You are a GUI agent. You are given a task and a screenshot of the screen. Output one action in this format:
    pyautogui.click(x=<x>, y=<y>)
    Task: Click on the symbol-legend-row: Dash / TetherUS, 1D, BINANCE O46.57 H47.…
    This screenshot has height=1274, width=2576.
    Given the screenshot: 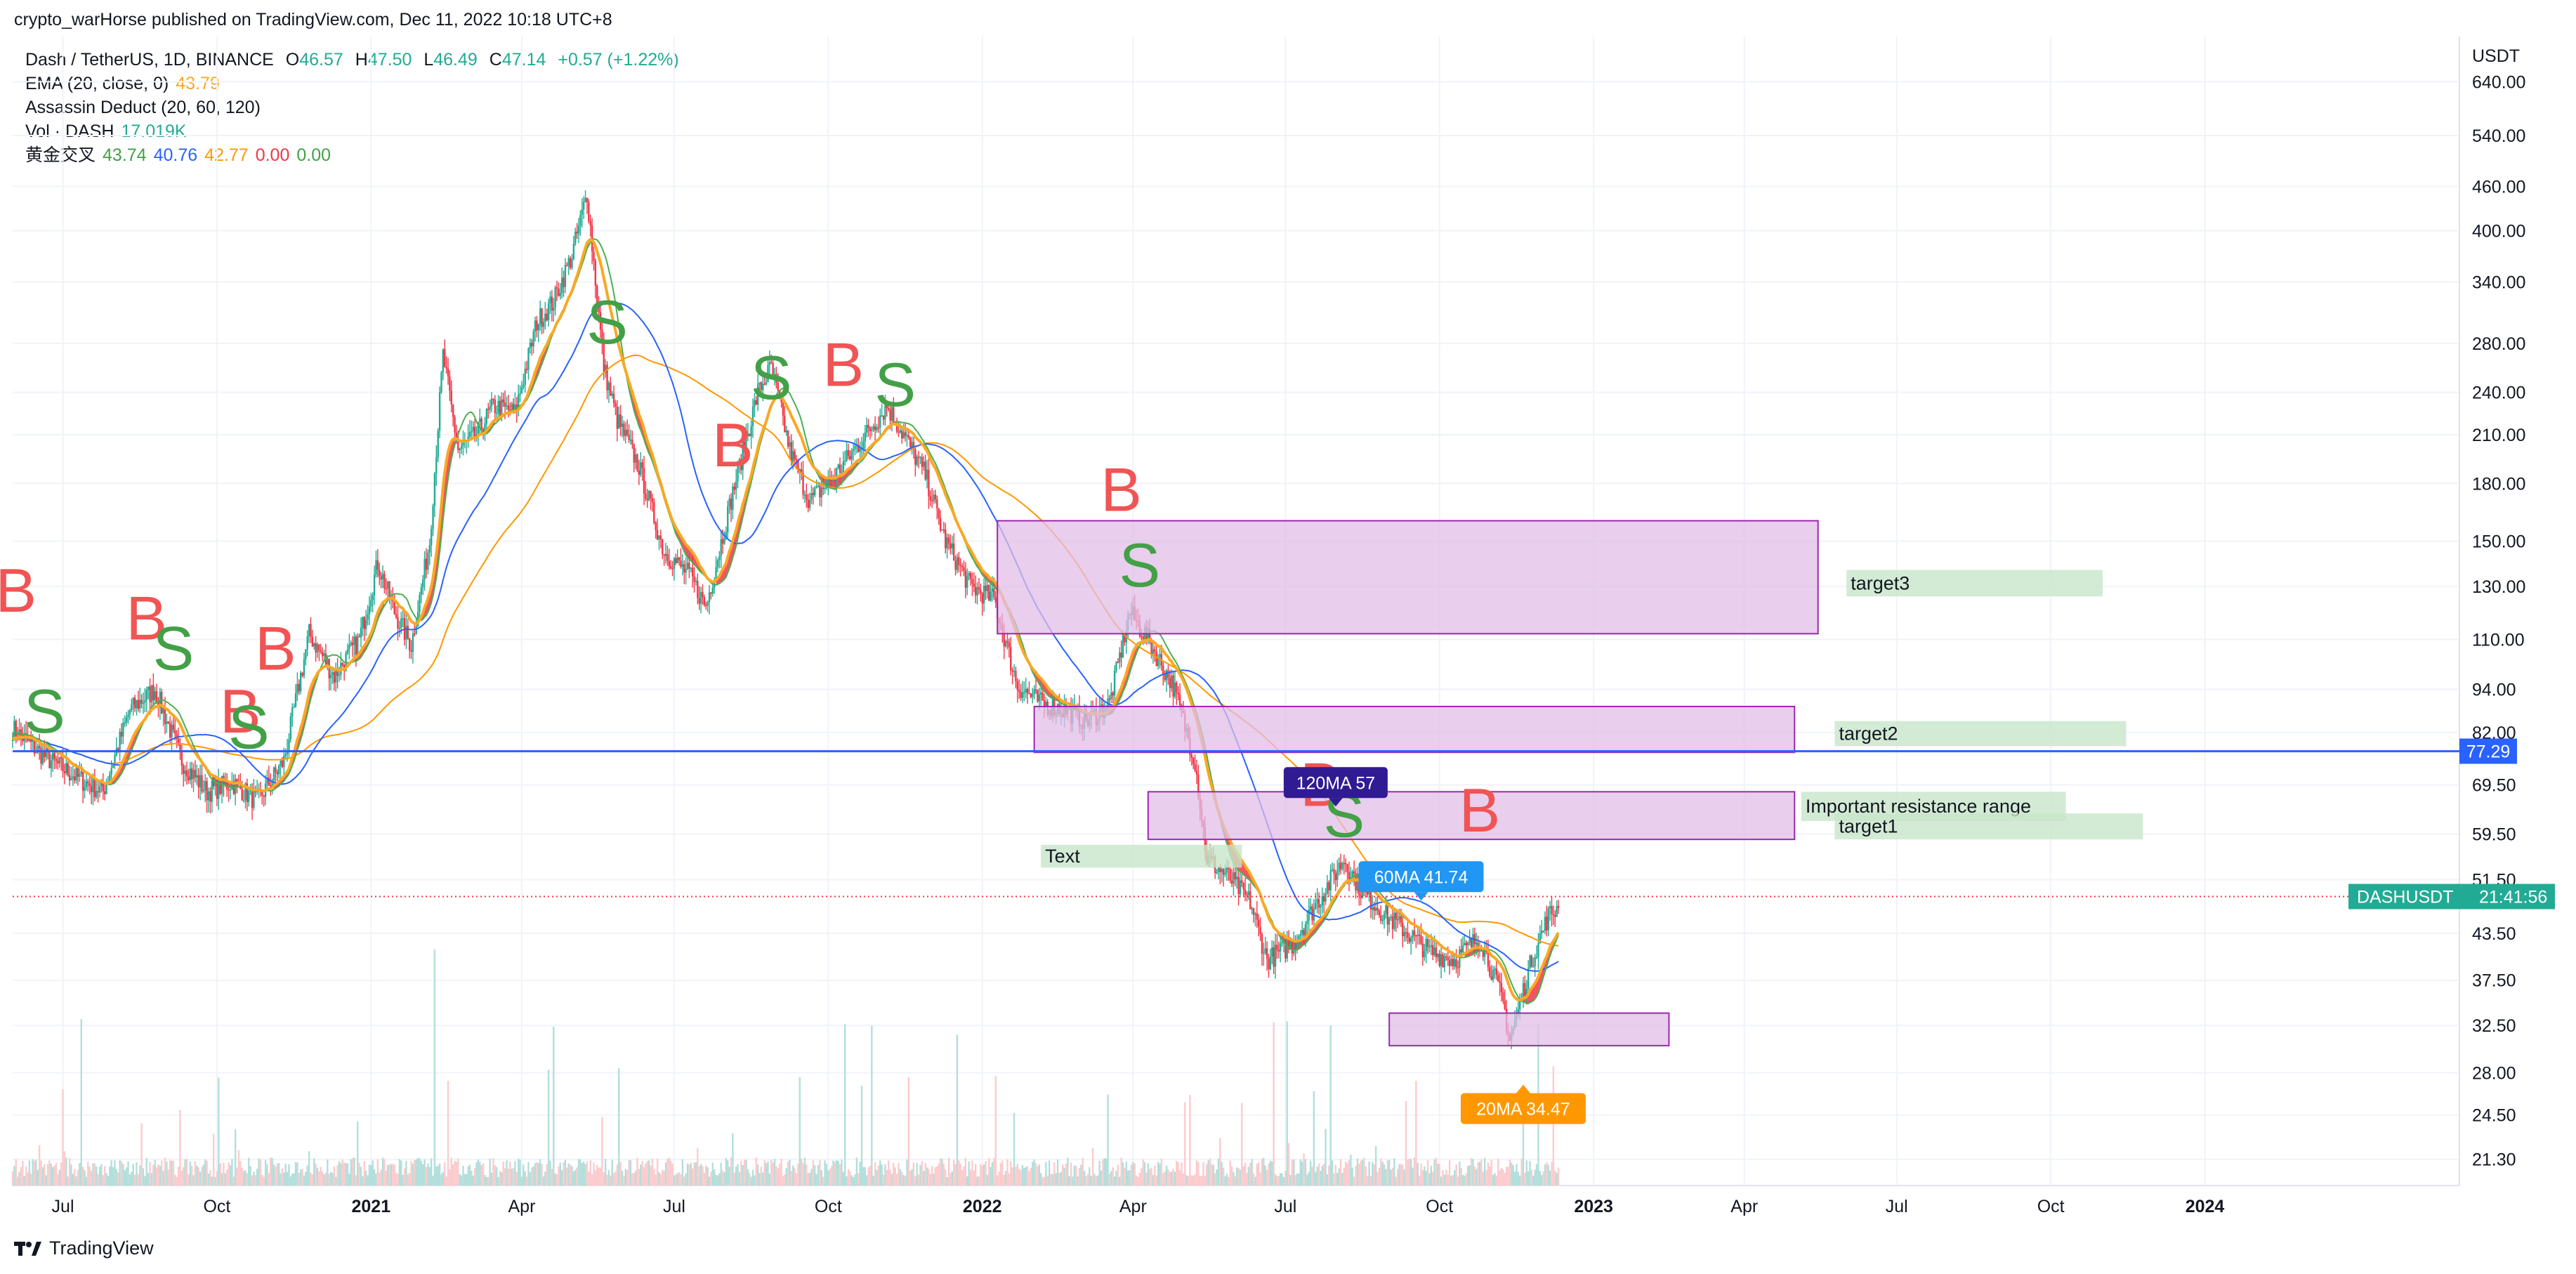 What is the action you would take?
    pyautogui.click(x=359, y=60)
    